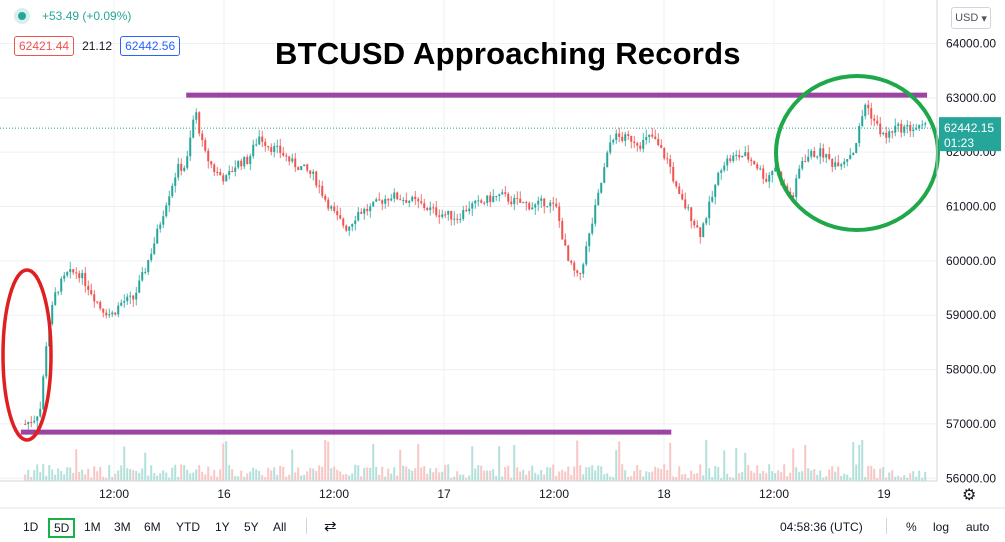 This screenshot has height=542, width=1005. I want to click on time-axis: 12:00 16 12:00 17 12:00 18 12:00 19, so click(495, 494).